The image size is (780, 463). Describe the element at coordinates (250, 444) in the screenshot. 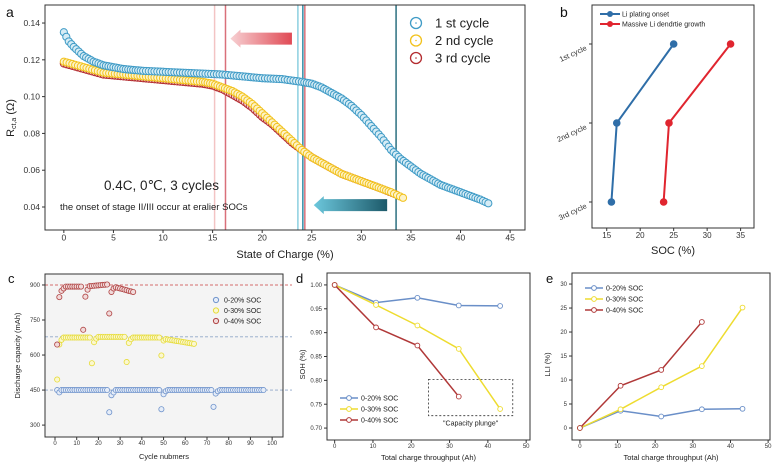

I see `x-tick-label: 90` at that location.